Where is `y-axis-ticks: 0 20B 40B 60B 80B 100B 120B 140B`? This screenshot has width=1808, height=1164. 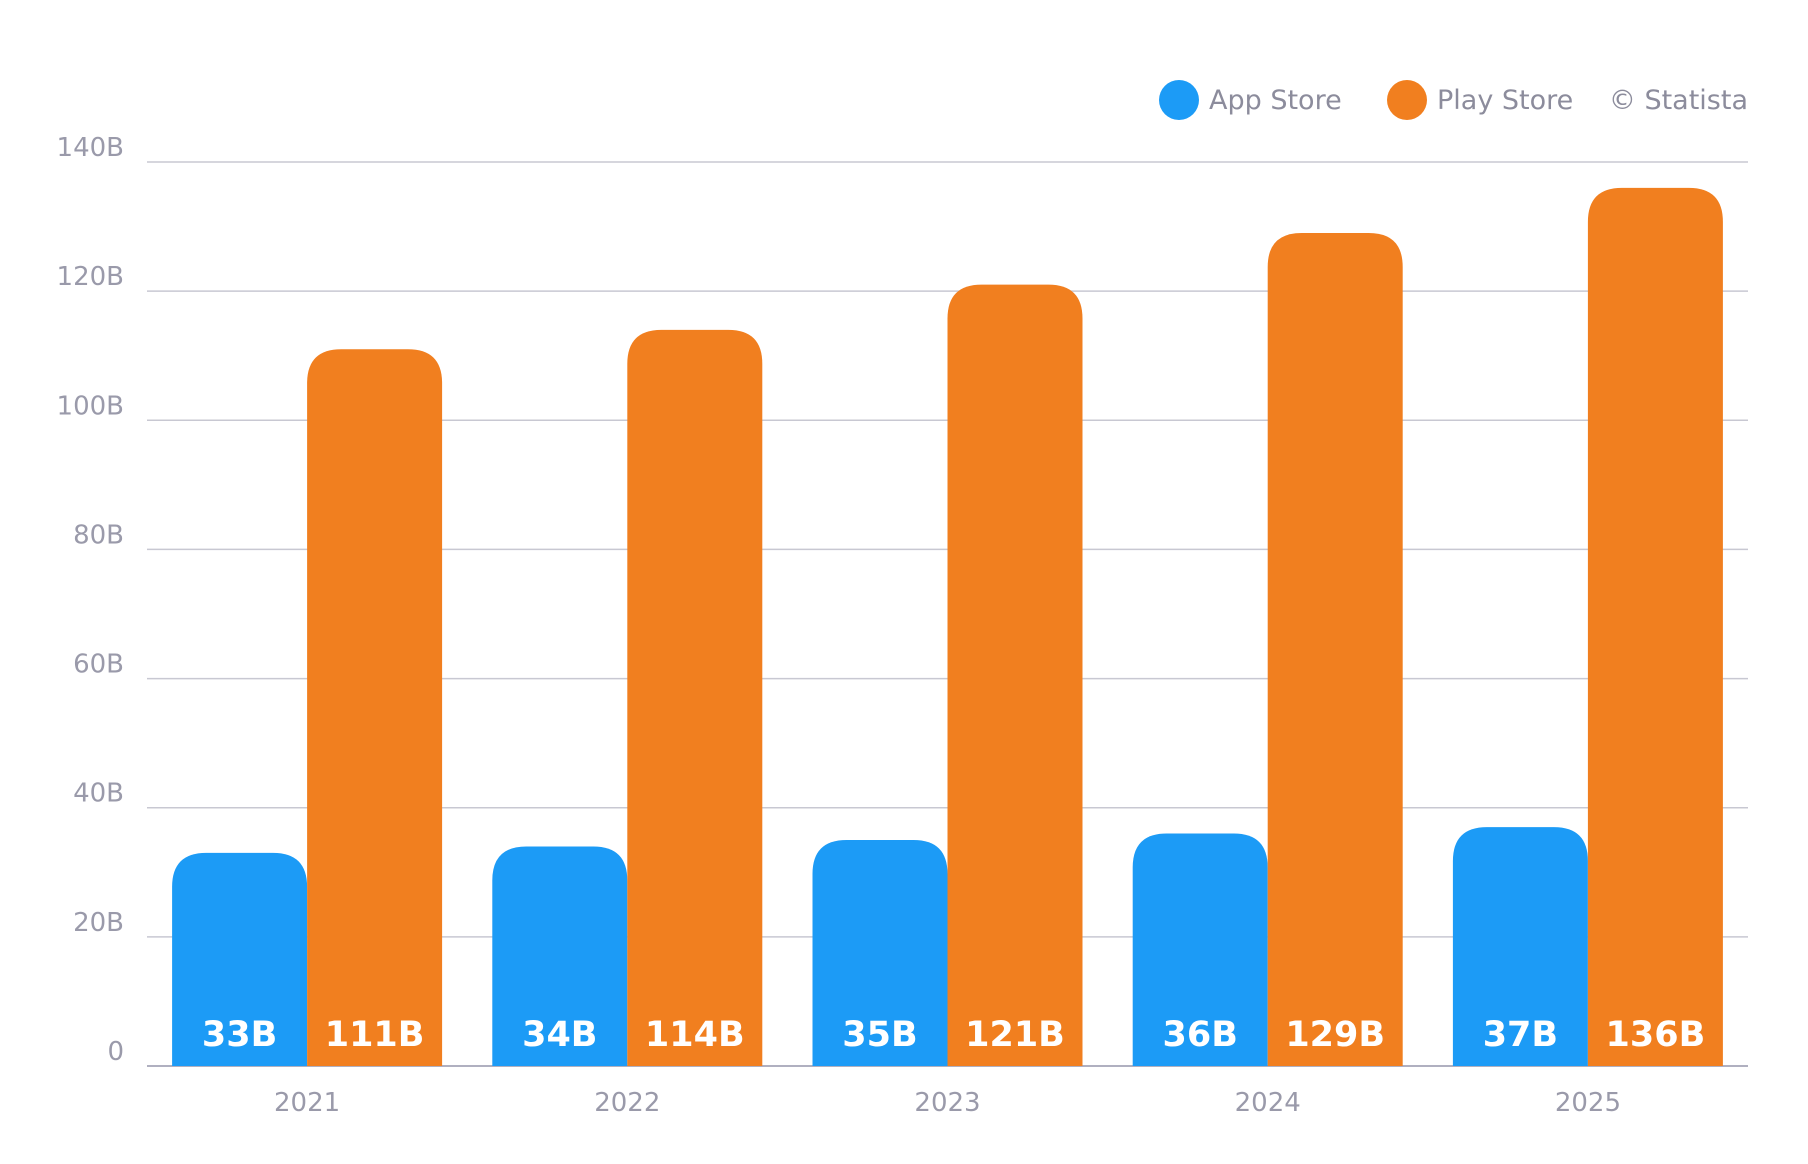
y-axis-ticks: 0 20B 40B 60B 80B 100B 120B 140B is located at coordinates (90, 600).